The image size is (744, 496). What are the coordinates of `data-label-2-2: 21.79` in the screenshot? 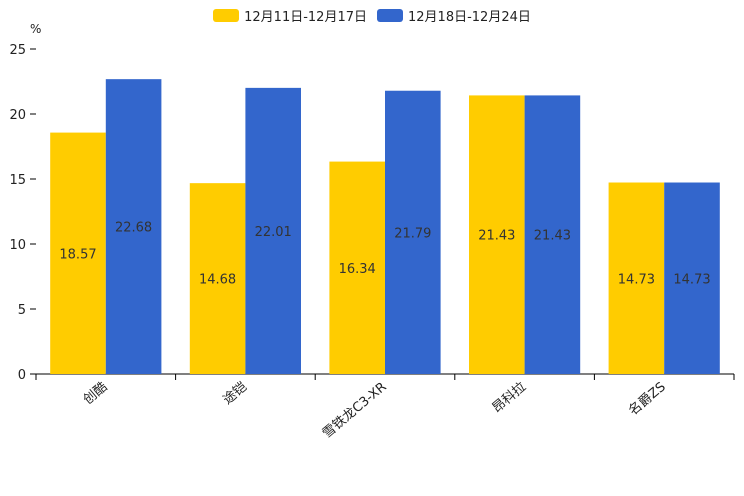 It's located at (412, 233).